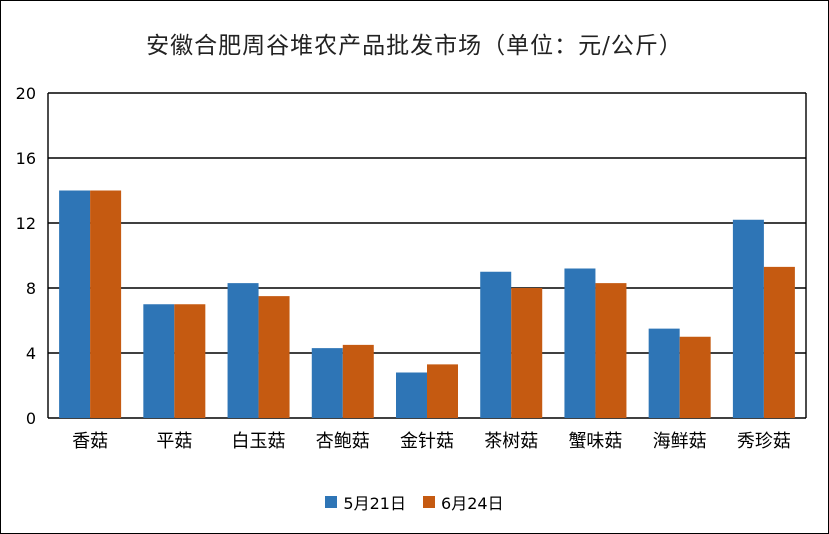 Image resolution: width=829 pixels, height=534 pixels. Describe the element at coordinates (26, 256) in the screenshot. I see `y-axis-ticks: 0 4 8 12 16 20` at that location.